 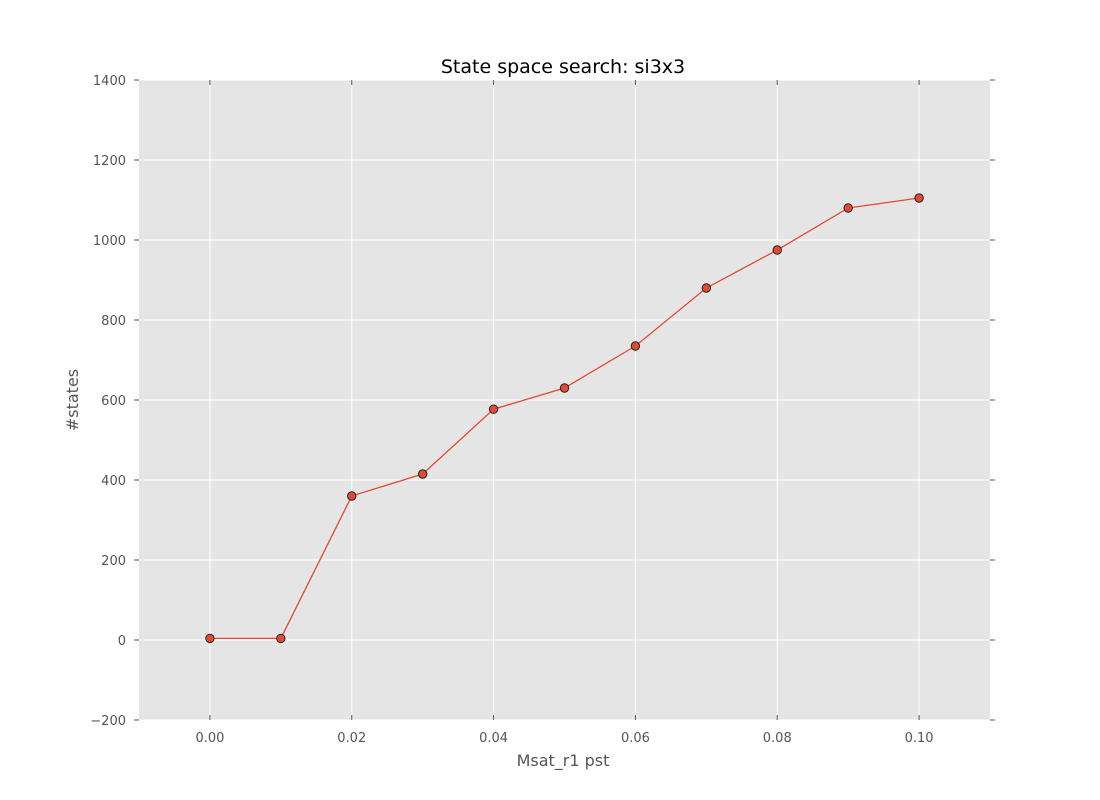 I want to click on x-tick-label: 0.10, so click(x=919, y=738).